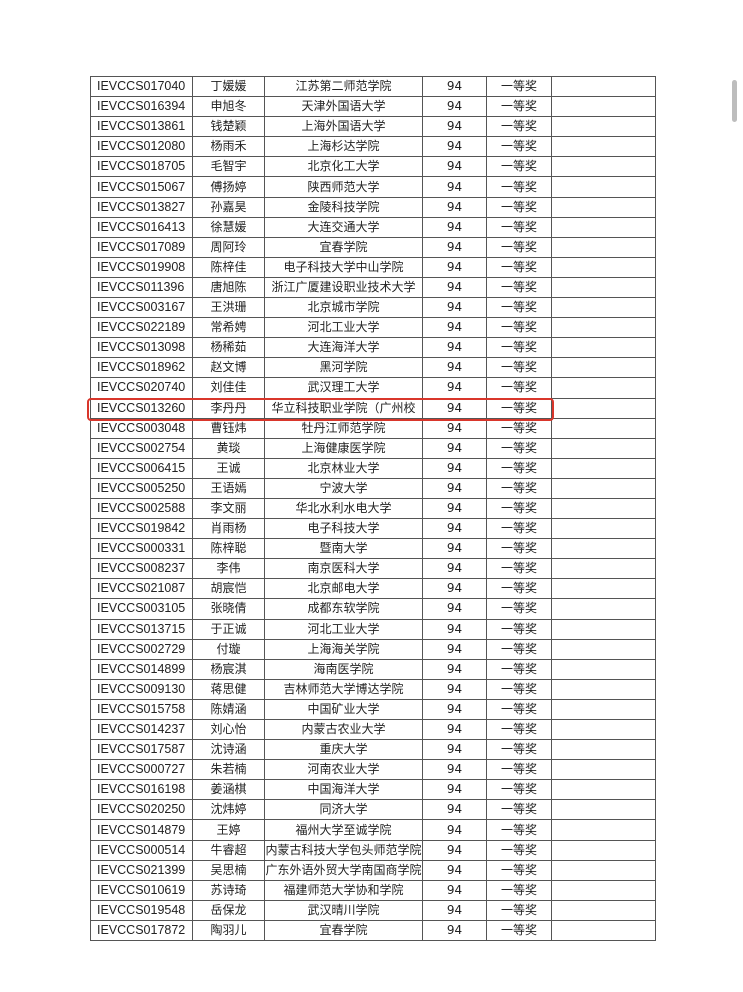  I want to click on id-cell: IEVCCS008237, so click(141, 569).